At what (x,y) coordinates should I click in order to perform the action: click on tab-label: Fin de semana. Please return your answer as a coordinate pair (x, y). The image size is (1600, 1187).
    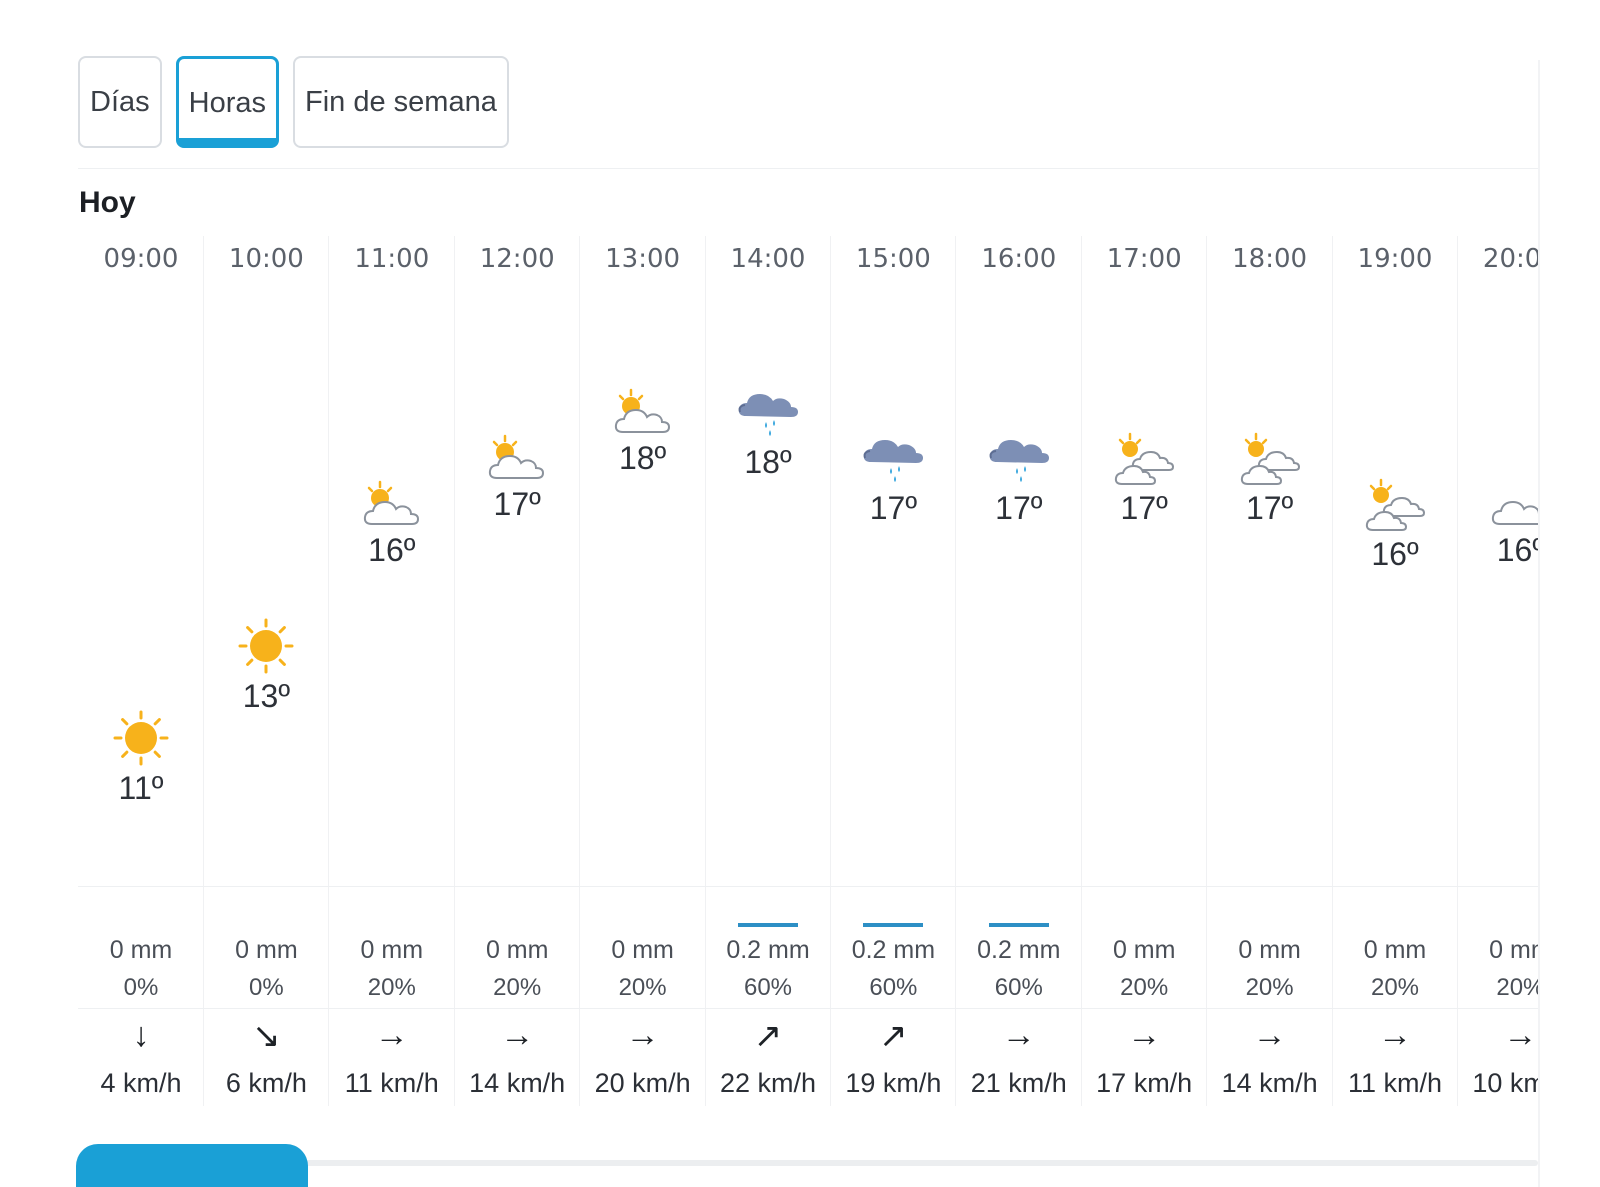
    Looking at the image, I should click on (401, 101).